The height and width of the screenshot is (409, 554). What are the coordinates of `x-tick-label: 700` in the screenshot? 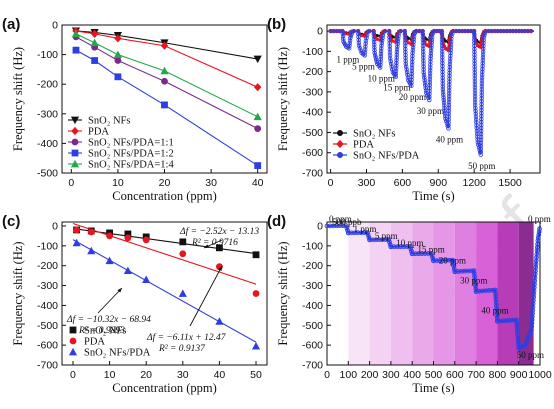 It's located at (476, 375).